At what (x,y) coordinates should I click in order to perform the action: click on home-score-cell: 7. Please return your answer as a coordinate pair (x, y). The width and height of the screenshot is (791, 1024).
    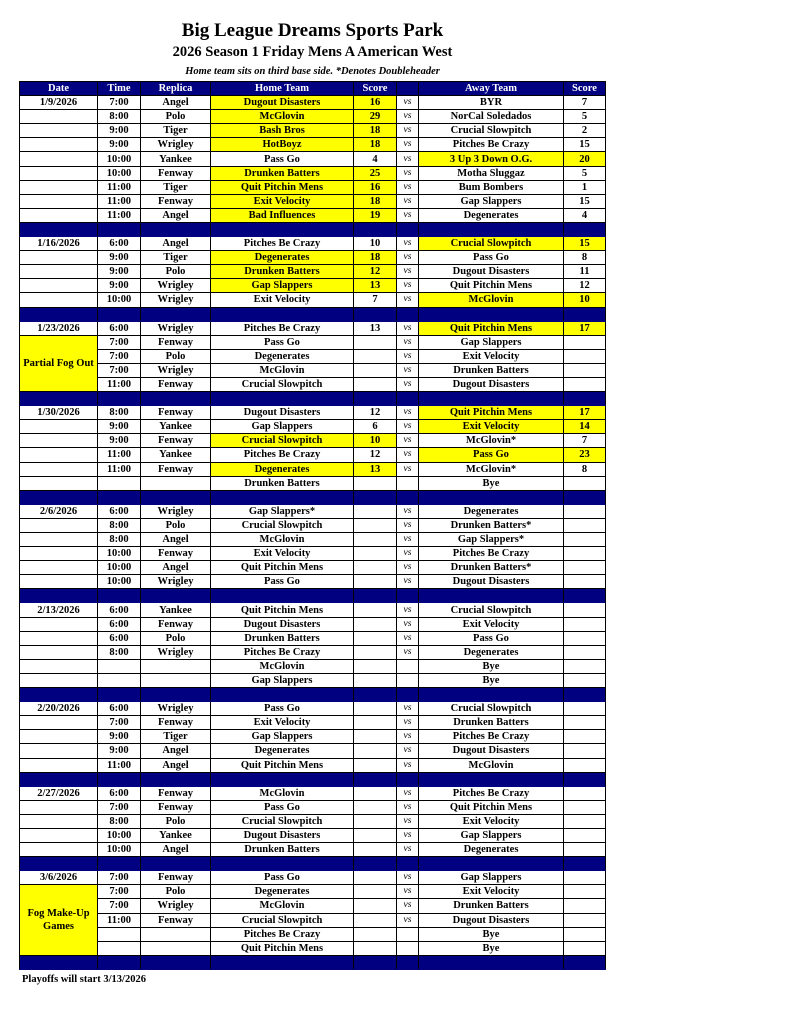
    Looking at the image, I should click on (375, 300).